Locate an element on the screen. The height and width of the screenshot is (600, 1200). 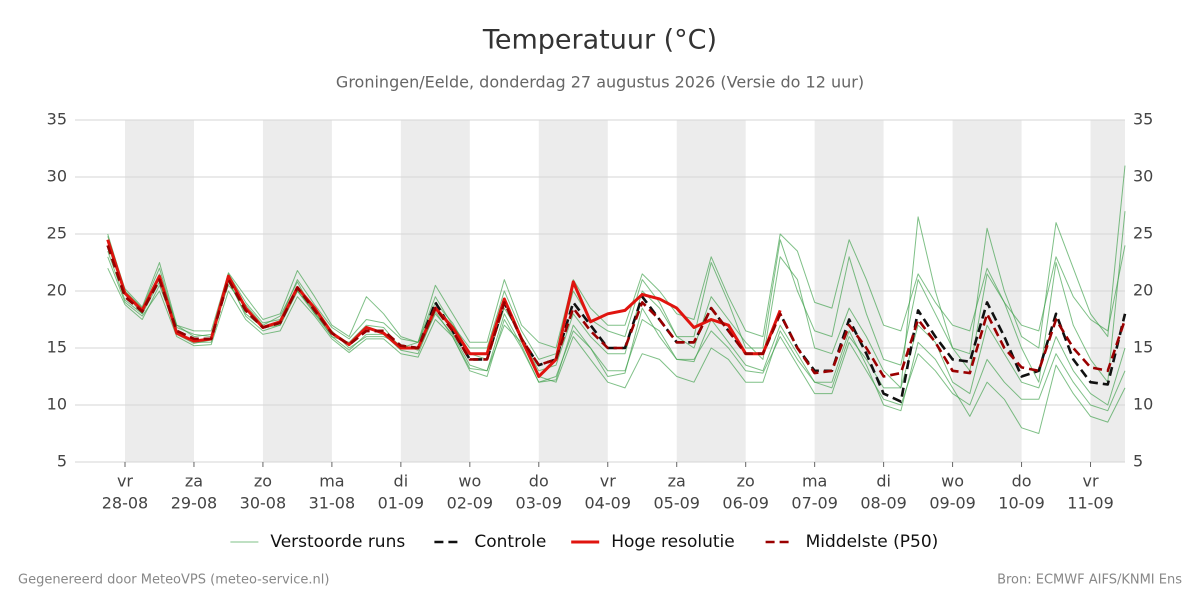
x-tick-label: 08-09 is located at coordinates (883, 503).